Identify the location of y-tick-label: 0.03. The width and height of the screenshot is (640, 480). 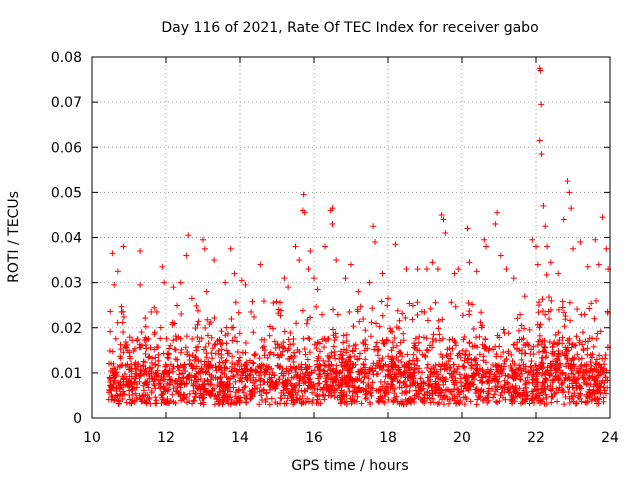
(66, 284).